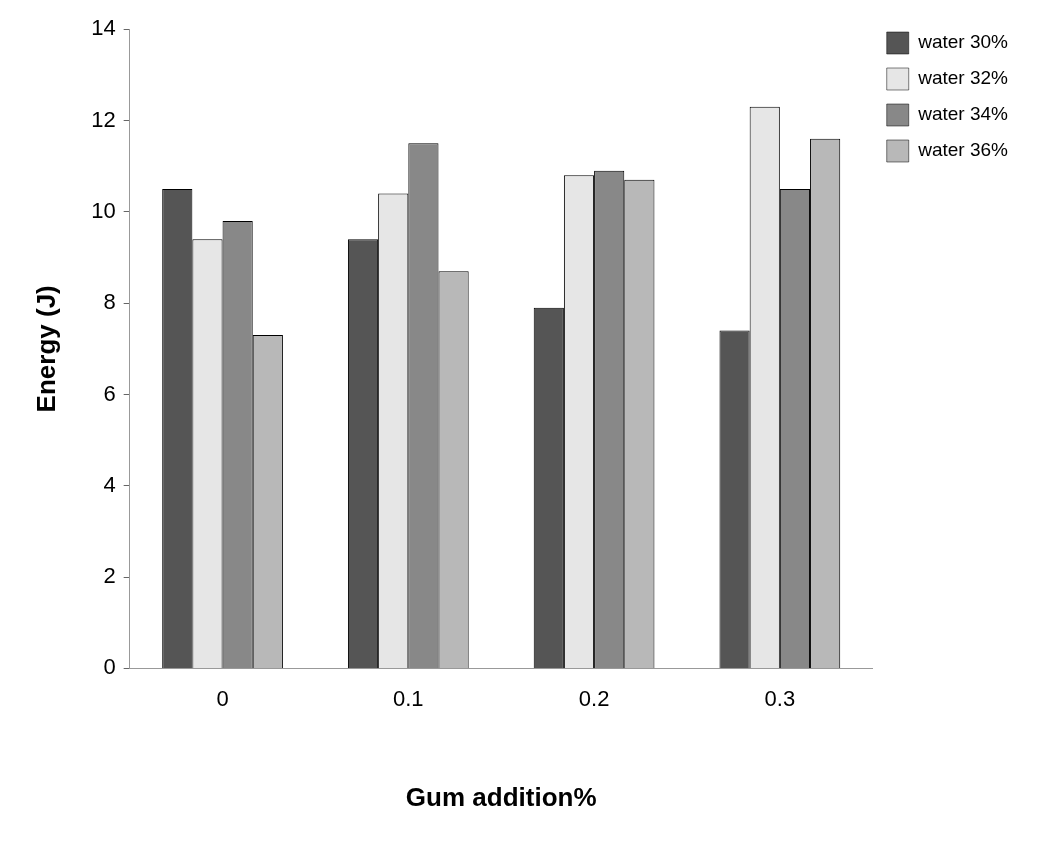  What do you see at coordinates (103, 28) in the screenshot?
I see `y-tick-label: 14` at bounding box center [103, 28].